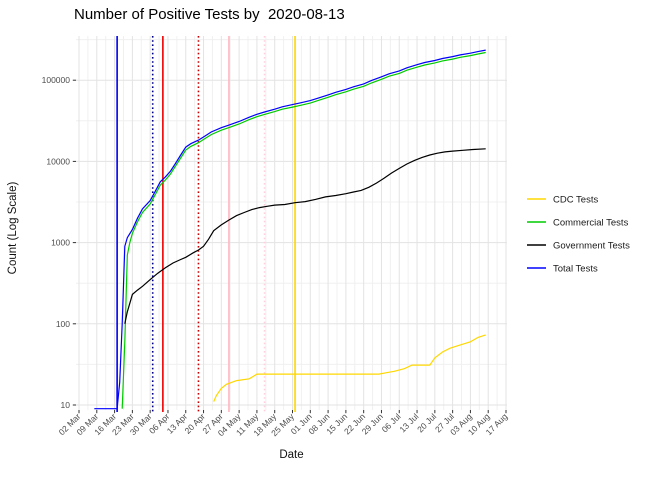 The height and width of the screenshot is (480, 672). Describe the element at coordinates (575, 200) in the screenshot. I see `legend-label: CDC Tests` at that location.